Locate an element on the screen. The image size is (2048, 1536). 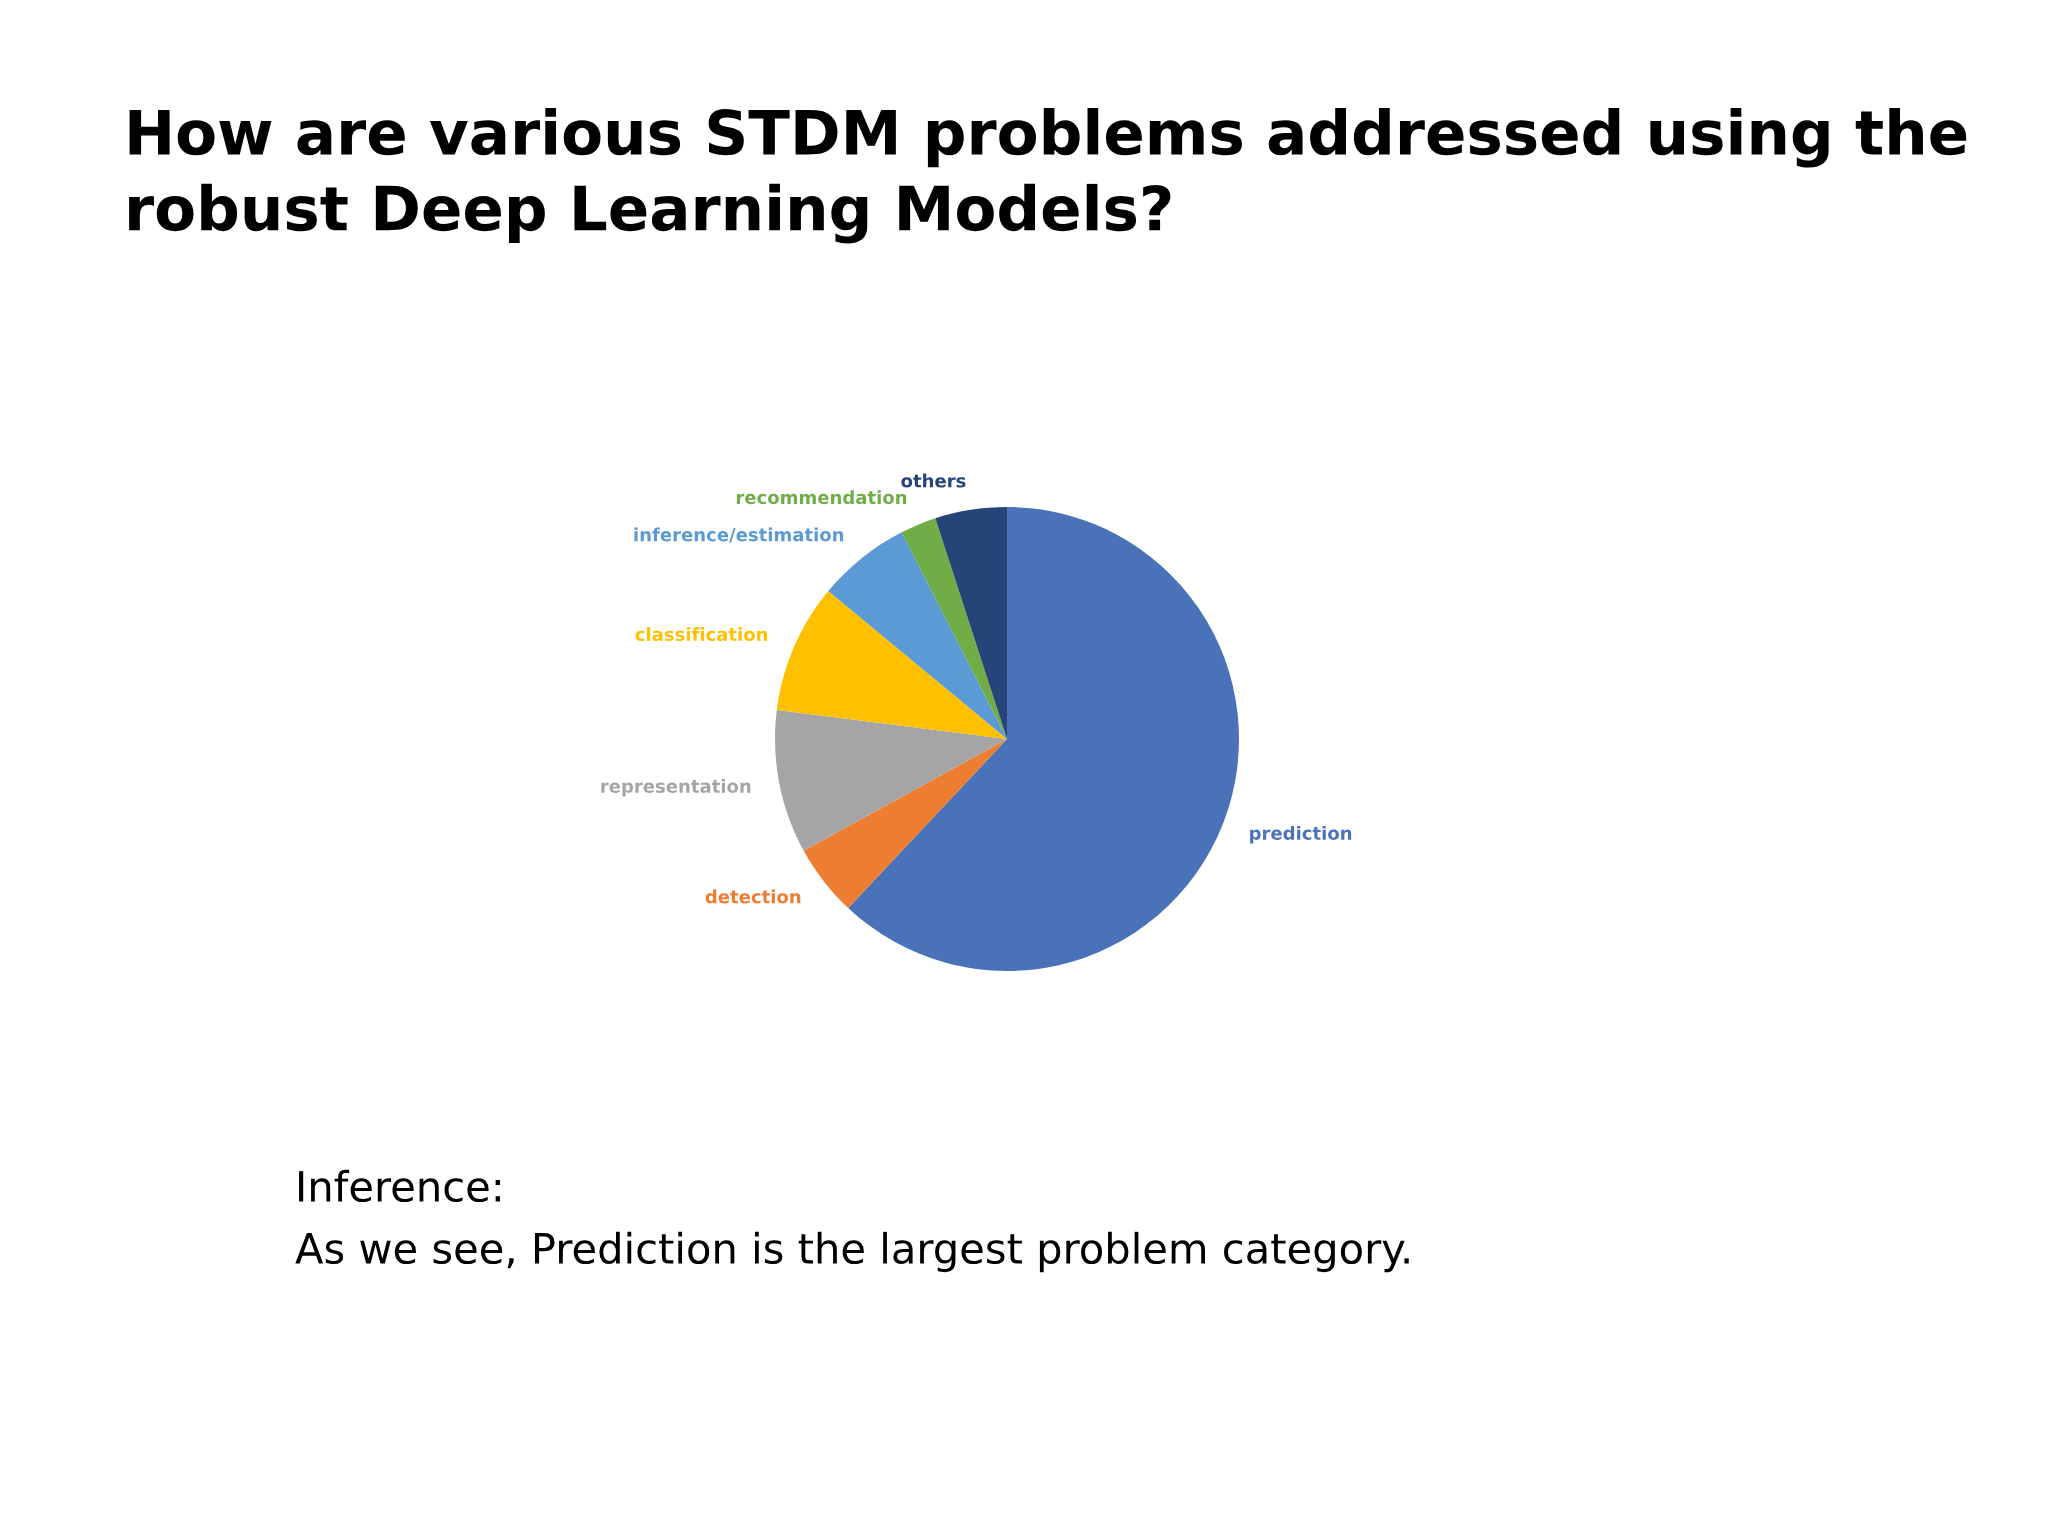
slice-label: detection is located at coordinates (753, 896).